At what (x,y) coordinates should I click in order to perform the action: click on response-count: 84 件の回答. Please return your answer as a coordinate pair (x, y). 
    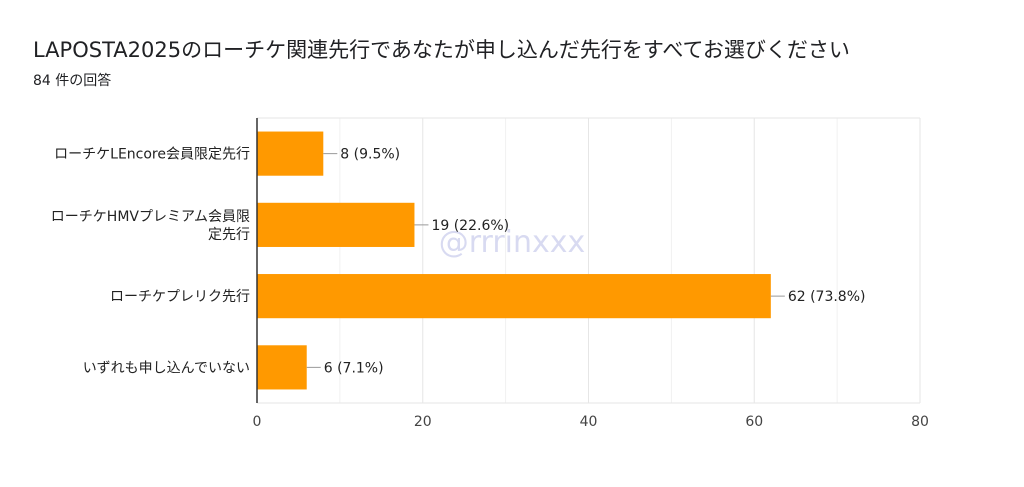
    Looking at the image, I should click on (72, 81).